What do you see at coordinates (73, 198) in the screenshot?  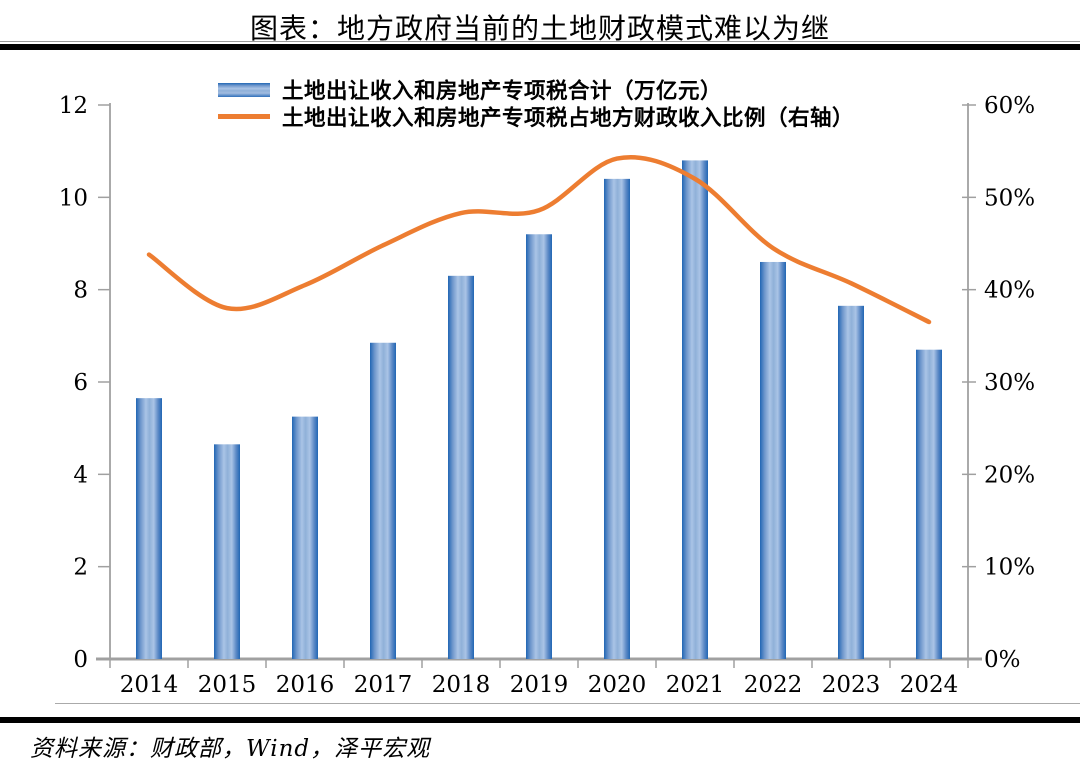 I see `y-axis-left-tick-label: 10` at bounding box center [73, 198].